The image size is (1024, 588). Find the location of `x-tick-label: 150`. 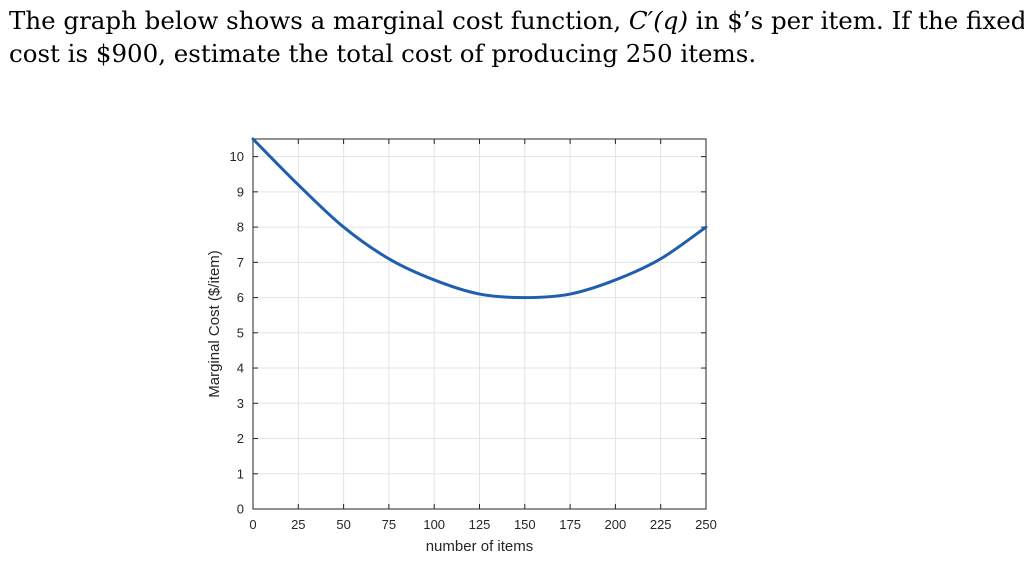

x-tick-label: 150 is located at coordinates (525, 524).